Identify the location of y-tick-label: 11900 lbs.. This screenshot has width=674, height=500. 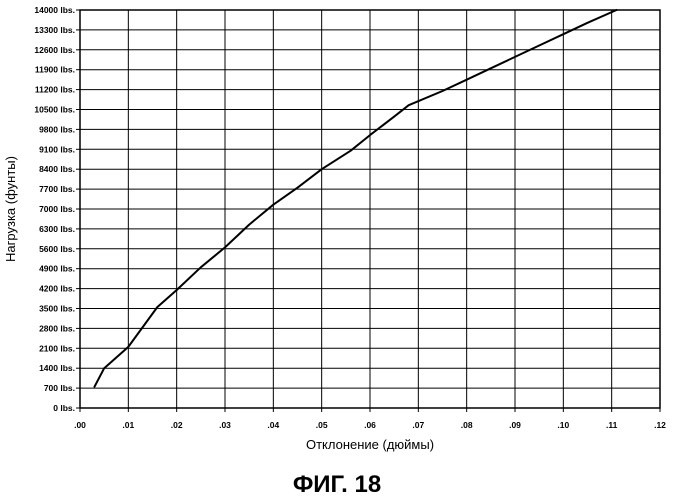
(55, 70).